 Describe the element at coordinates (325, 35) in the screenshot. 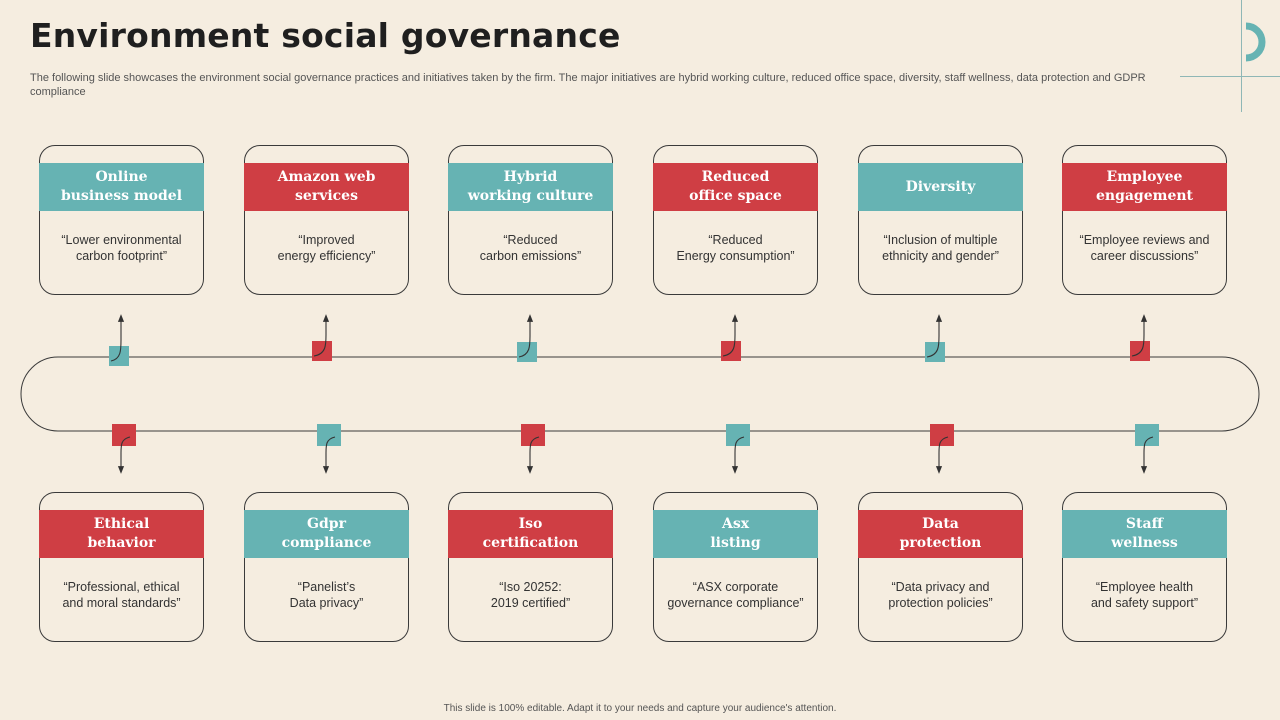

I see `page-title: Environment social governance` at that location.